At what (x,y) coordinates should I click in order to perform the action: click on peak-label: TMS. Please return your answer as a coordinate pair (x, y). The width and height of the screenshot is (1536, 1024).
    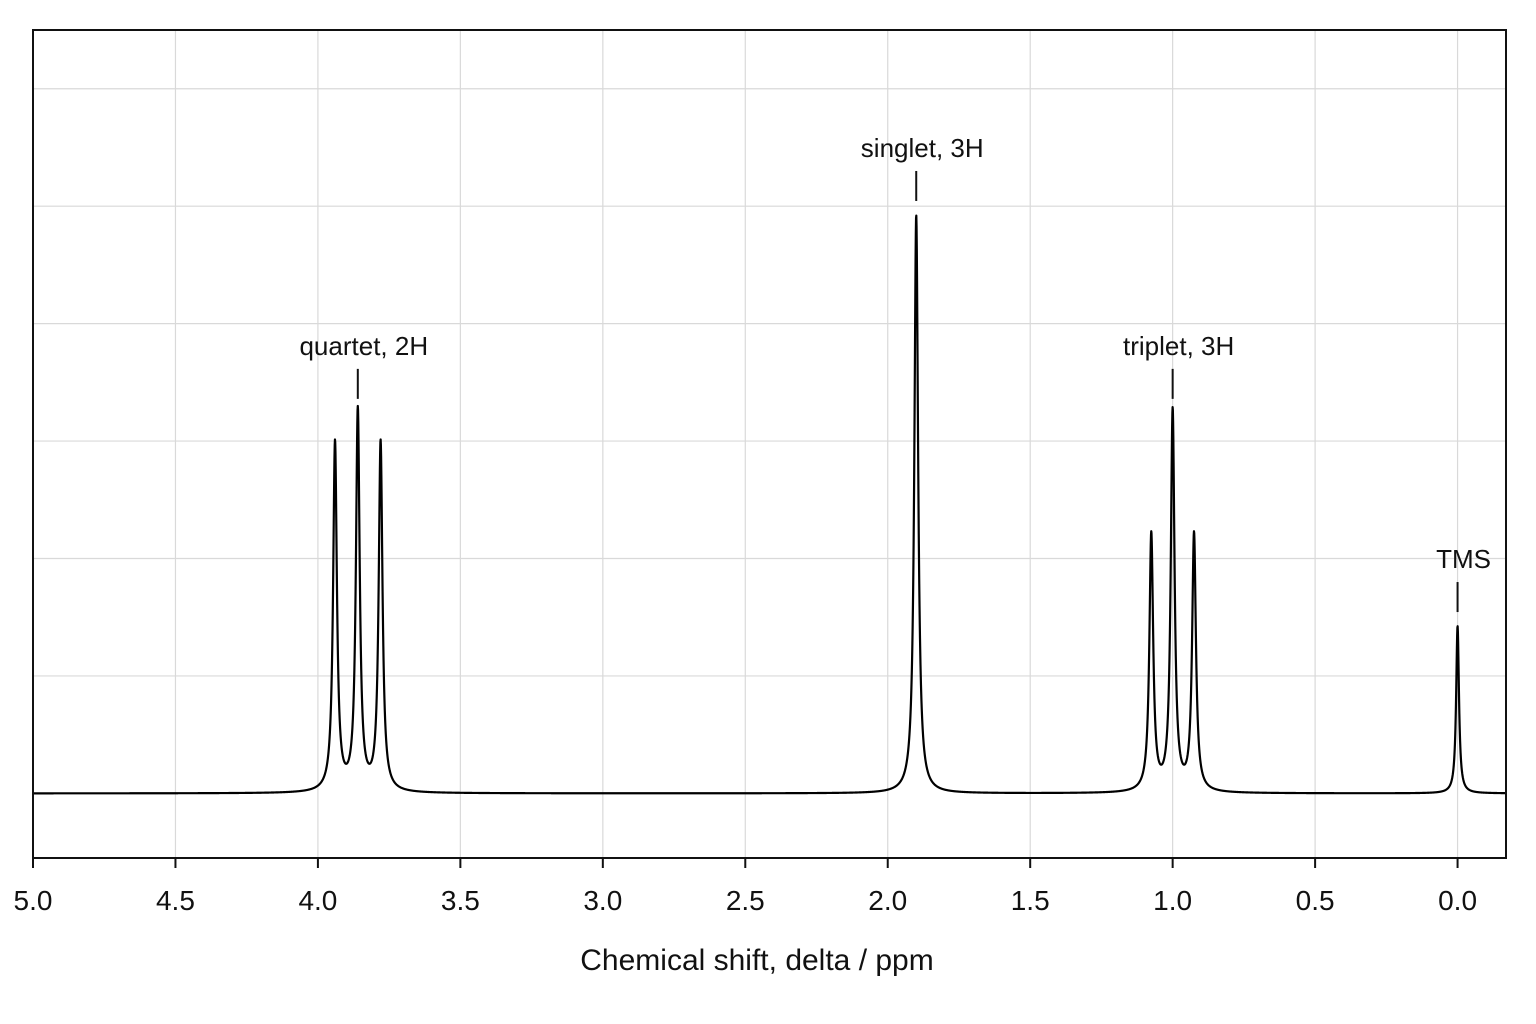
    Looking at the image, I should click on (1463, 559).